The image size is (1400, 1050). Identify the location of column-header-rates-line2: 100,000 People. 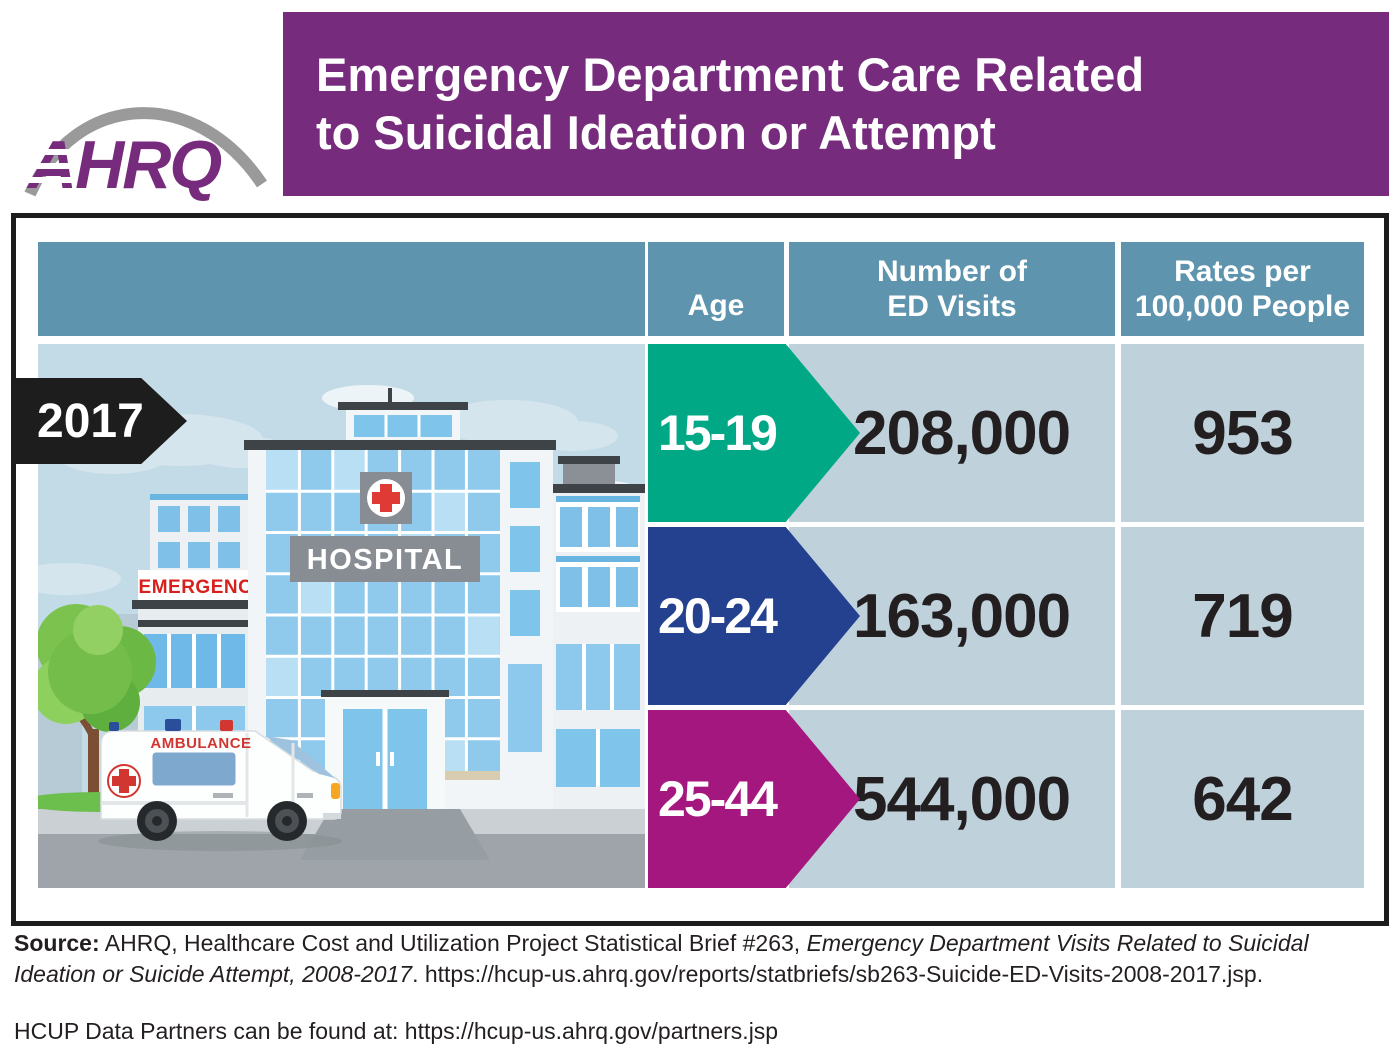
(1242, 306).